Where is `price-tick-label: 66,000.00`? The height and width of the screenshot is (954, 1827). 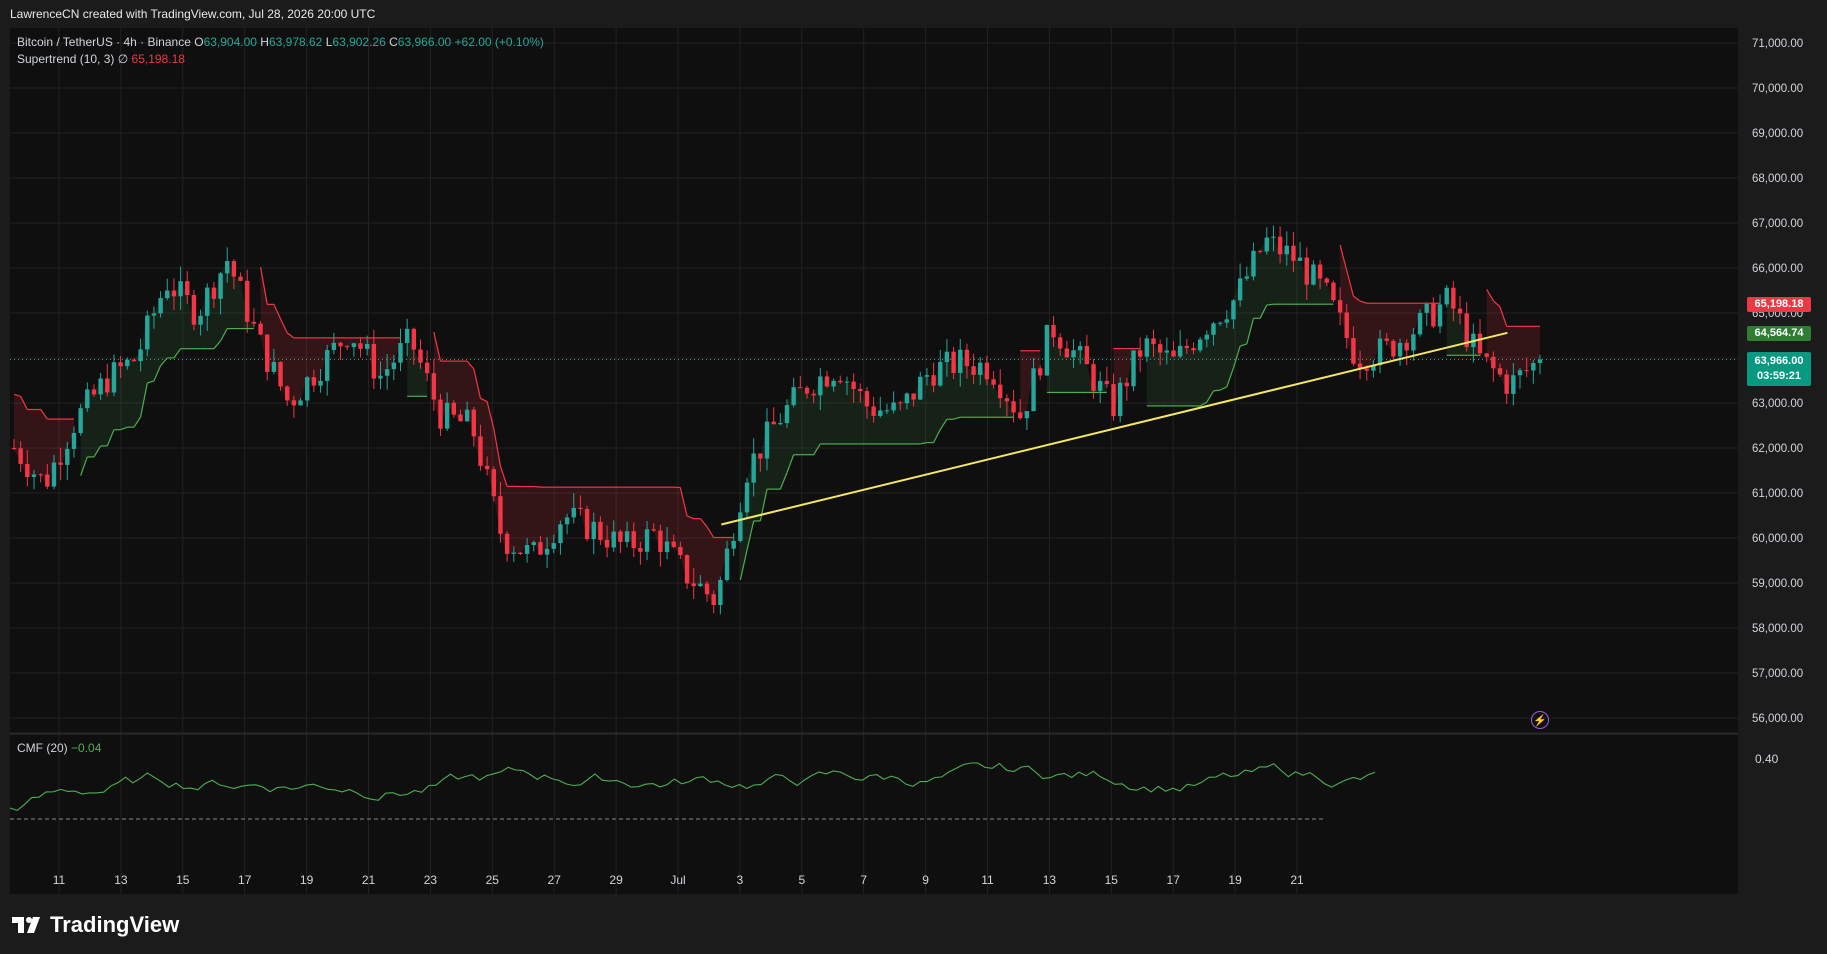
price-tick-label: 66,000.00 is located at coordinates (1777, 269).